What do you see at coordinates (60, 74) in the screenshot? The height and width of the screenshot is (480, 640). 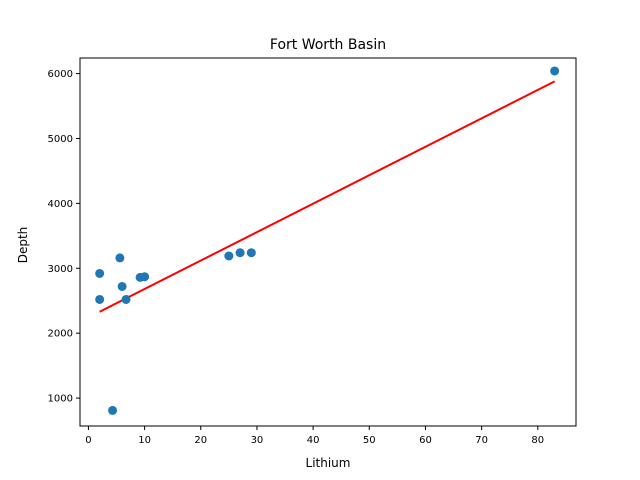 I see `y-tick-label: 6000` at bounding box center [60, 74].